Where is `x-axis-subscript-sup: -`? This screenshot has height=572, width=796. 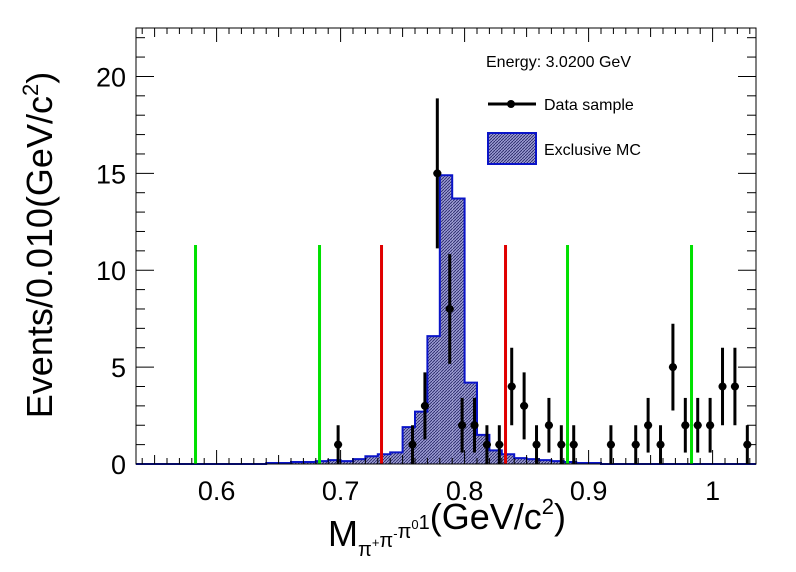 x-axis-subscript-sup: - is located at coordinates (395, 533).